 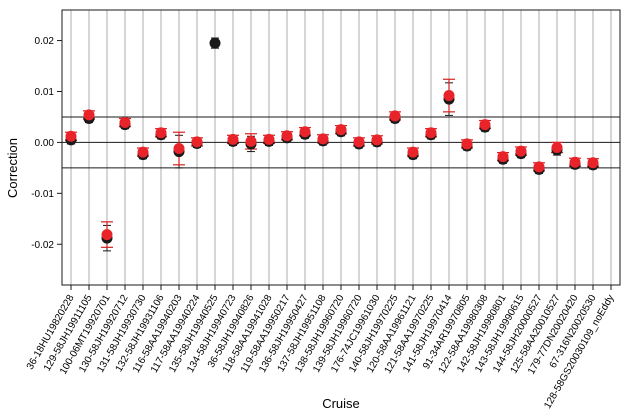 What do you see at coordinates (341, 142) in the screenshot?
I see `reference-lines` at bounding box center [341, 142].